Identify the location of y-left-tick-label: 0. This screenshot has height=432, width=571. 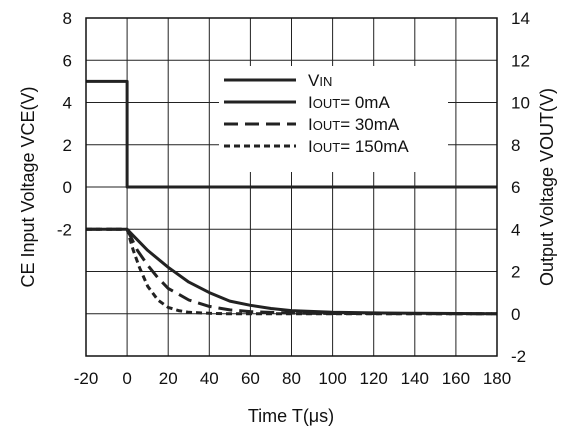
(67, 187).